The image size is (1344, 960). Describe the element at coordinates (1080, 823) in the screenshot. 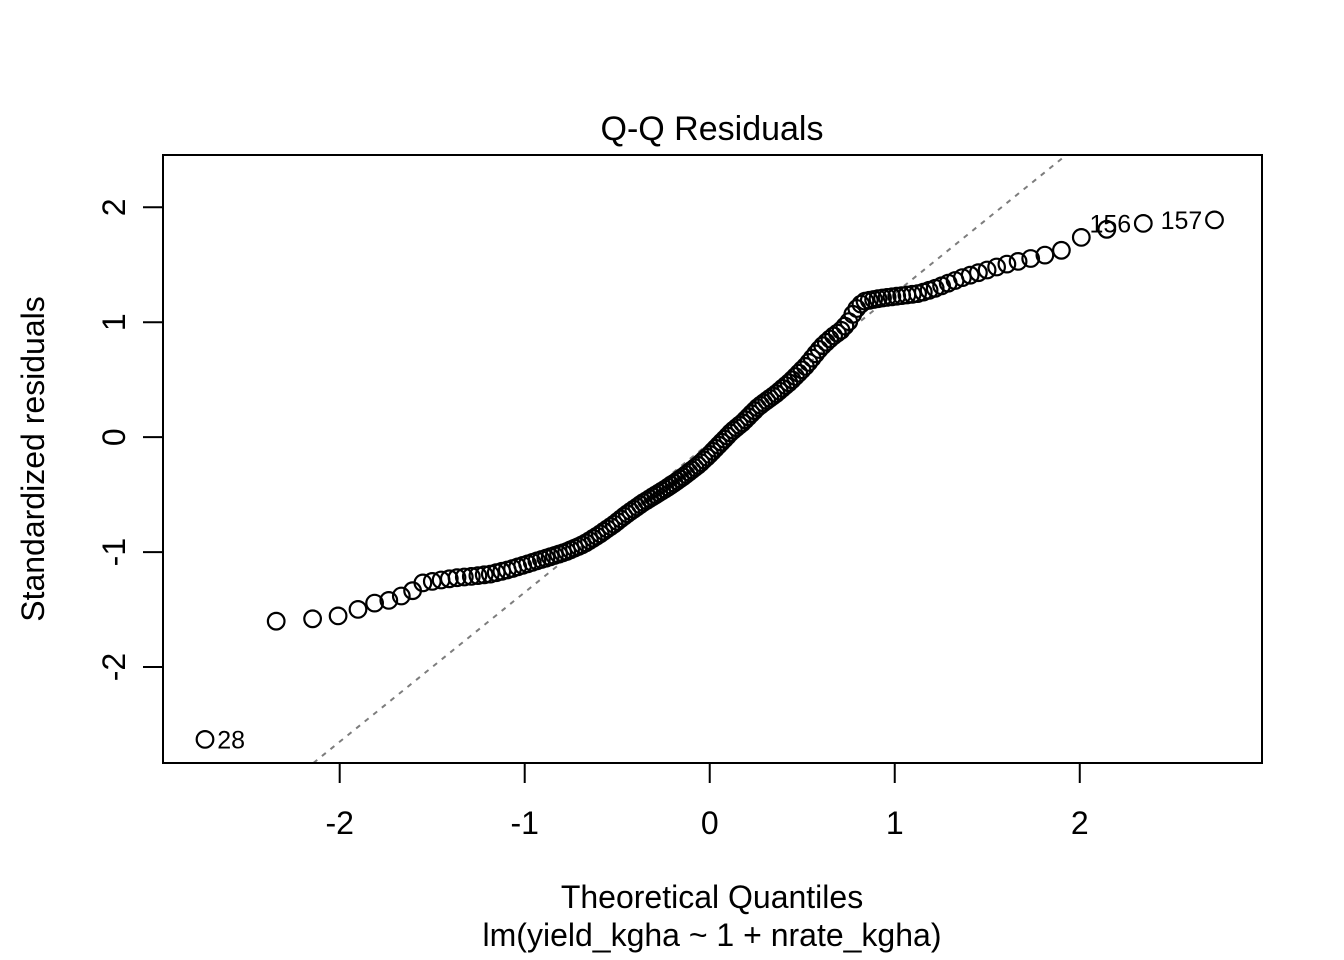

I see `x-tick-label: 2` at that location.